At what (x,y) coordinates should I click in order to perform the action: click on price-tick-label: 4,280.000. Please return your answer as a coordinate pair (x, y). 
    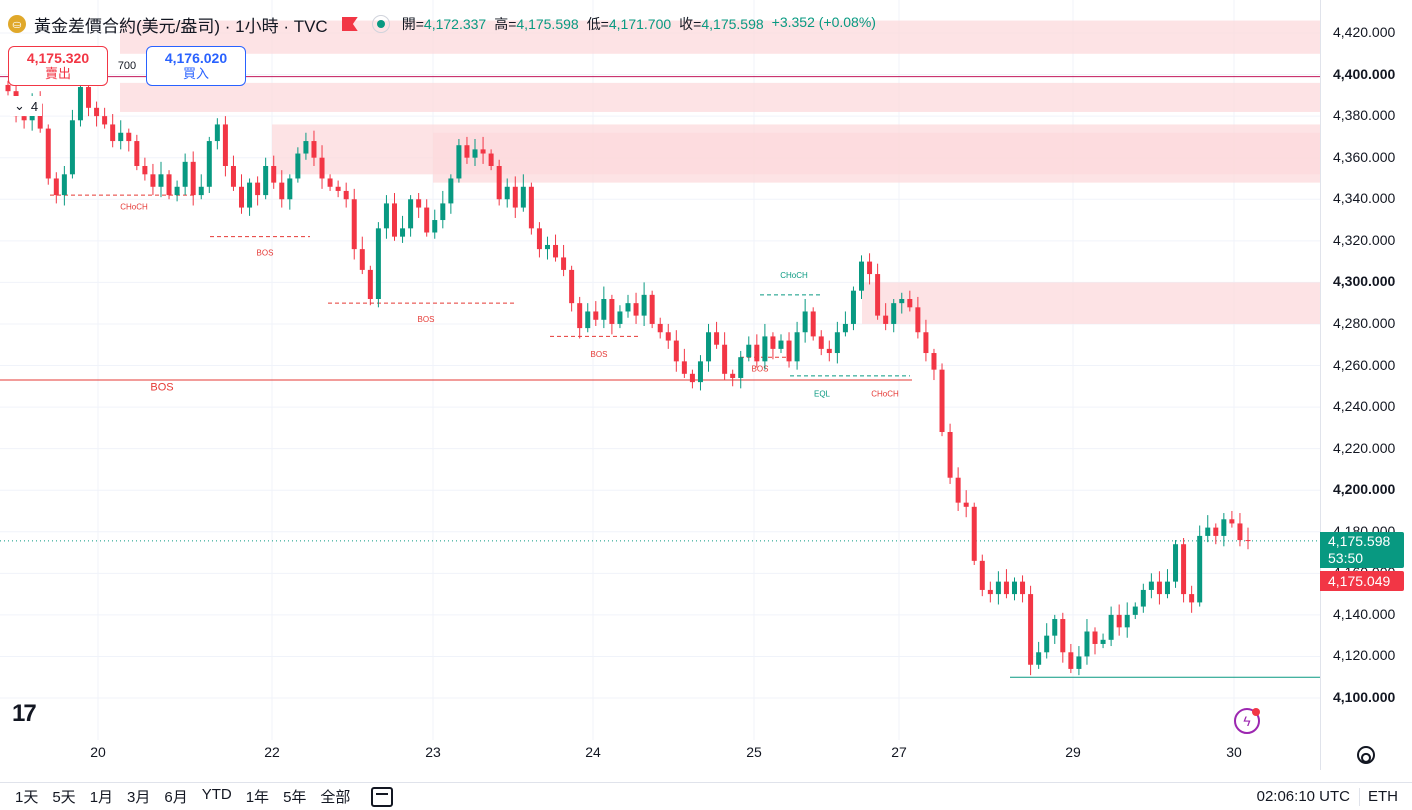
    Looking at the image, I should click on (1364, 322).